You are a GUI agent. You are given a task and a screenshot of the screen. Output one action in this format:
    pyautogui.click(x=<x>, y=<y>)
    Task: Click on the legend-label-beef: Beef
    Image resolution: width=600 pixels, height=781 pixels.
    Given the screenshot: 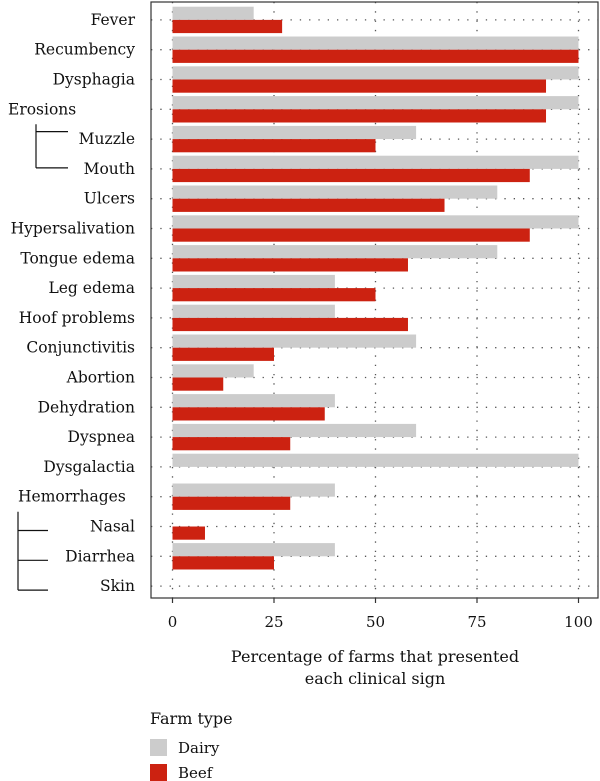 What is the action you would take?
    pyautogui.click(x=196, y=772)
    